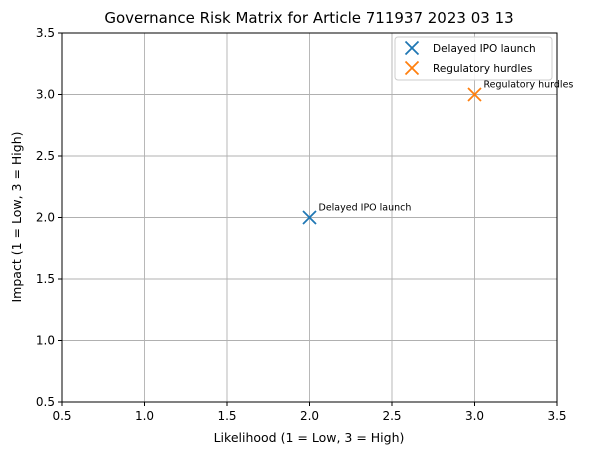  I want to click on y-tick-label: 2.5, so click(45, 156).